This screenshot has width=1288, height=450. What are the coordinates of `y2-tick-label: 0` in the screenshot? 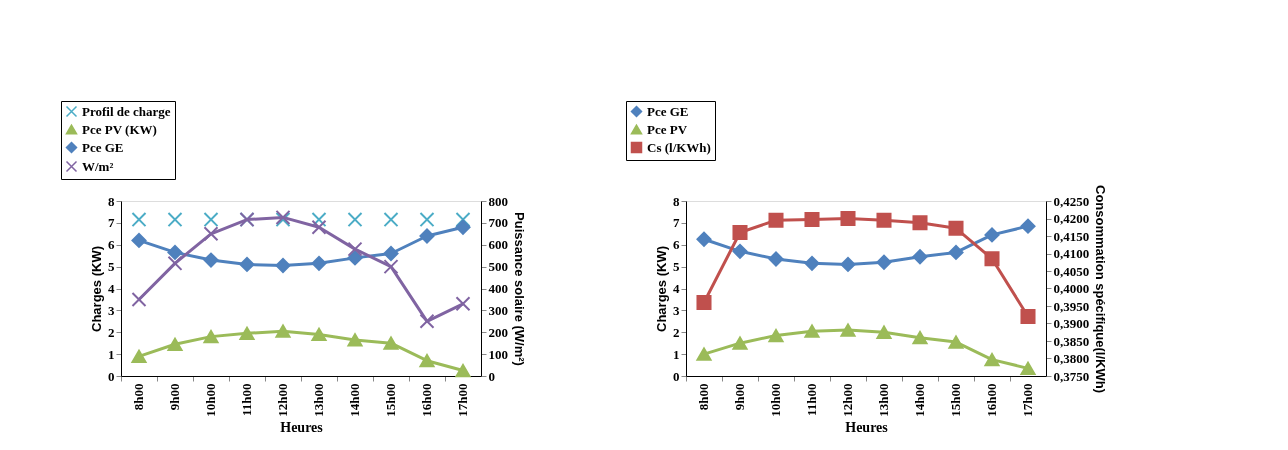 It's located at (491, 376).